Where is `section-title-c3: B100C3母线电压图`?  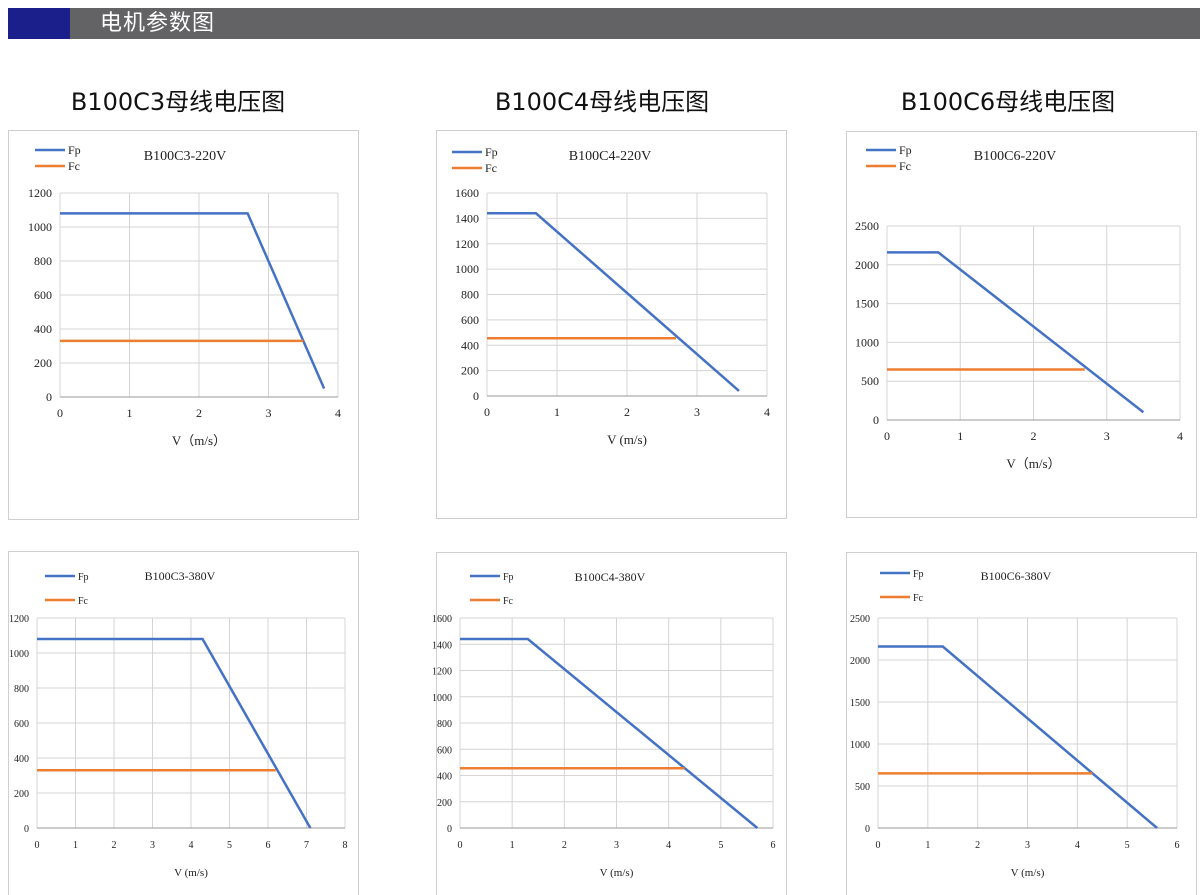 section-title-c3: B100C3母线电压图 is located at coordinates (178, 102).